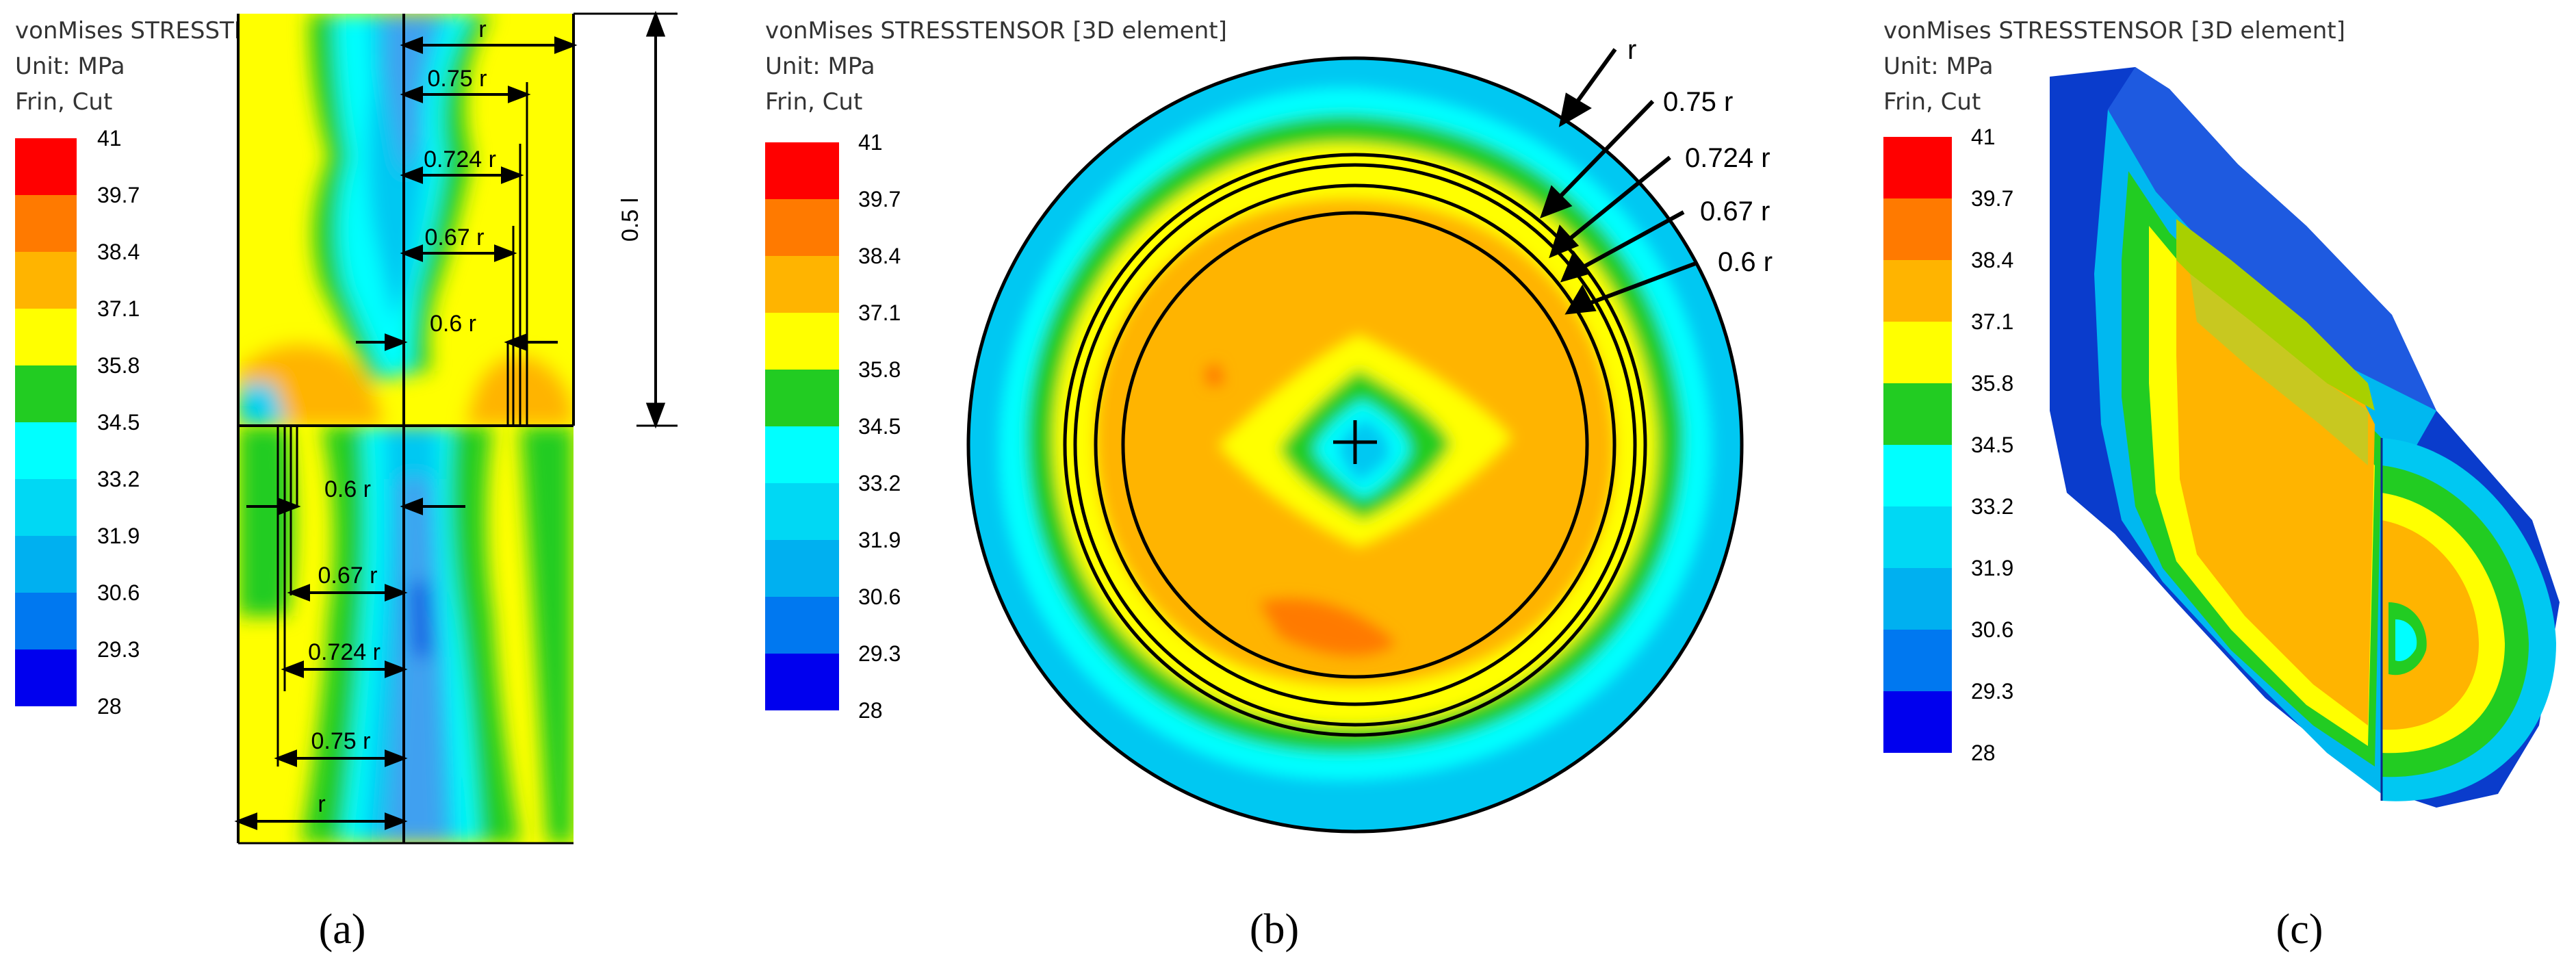 The width and height of the screenshot is (2576, 965). Describe the element at coordinates (1698, 102) in the screenshot. I see `ring-label: 0.75 r` at that location.